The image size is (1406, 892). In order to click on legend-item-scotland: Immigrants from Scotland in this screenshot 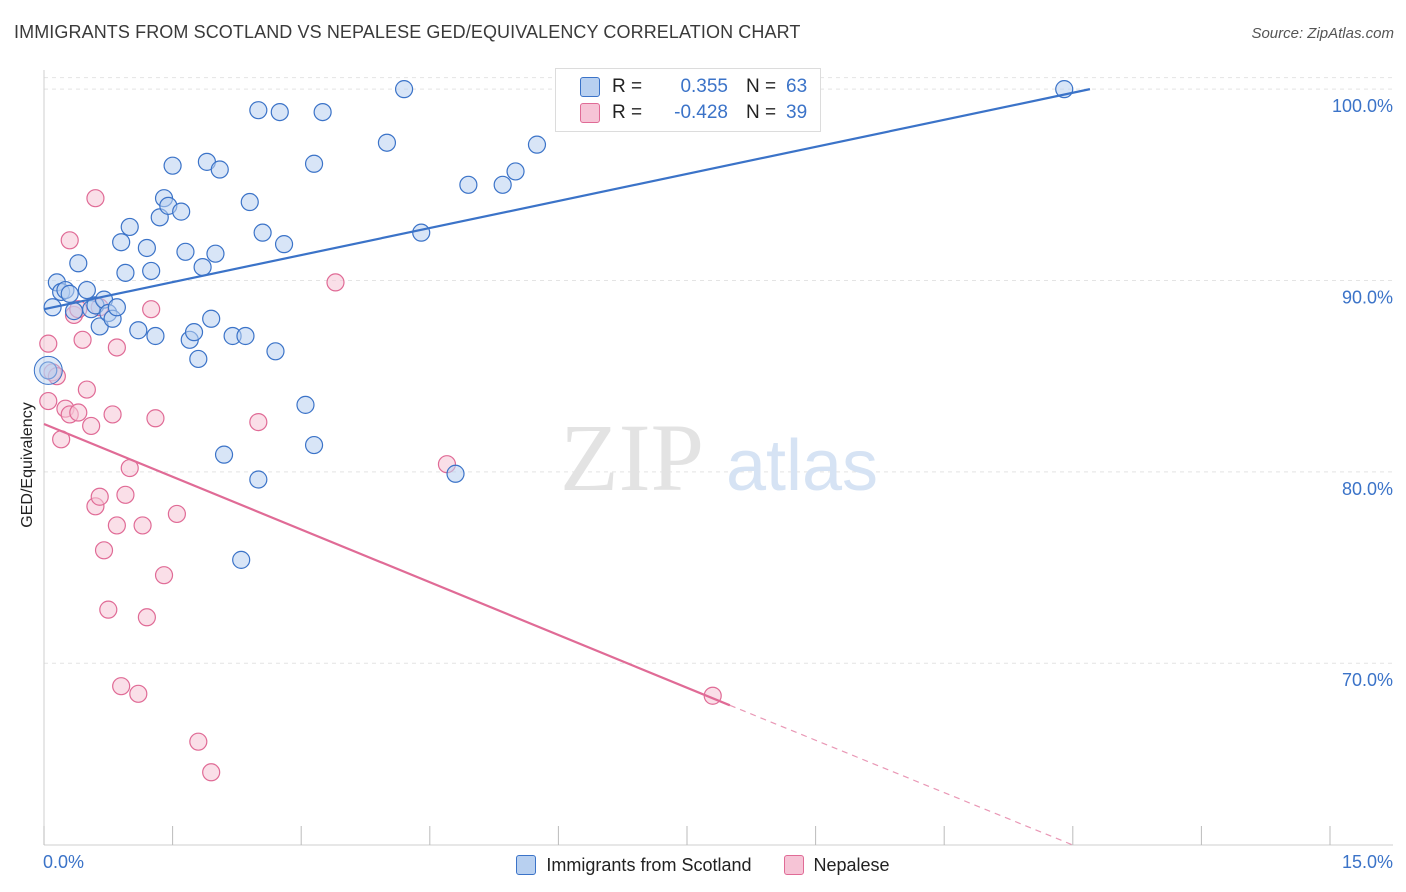, I will do `click(634, 865)`.